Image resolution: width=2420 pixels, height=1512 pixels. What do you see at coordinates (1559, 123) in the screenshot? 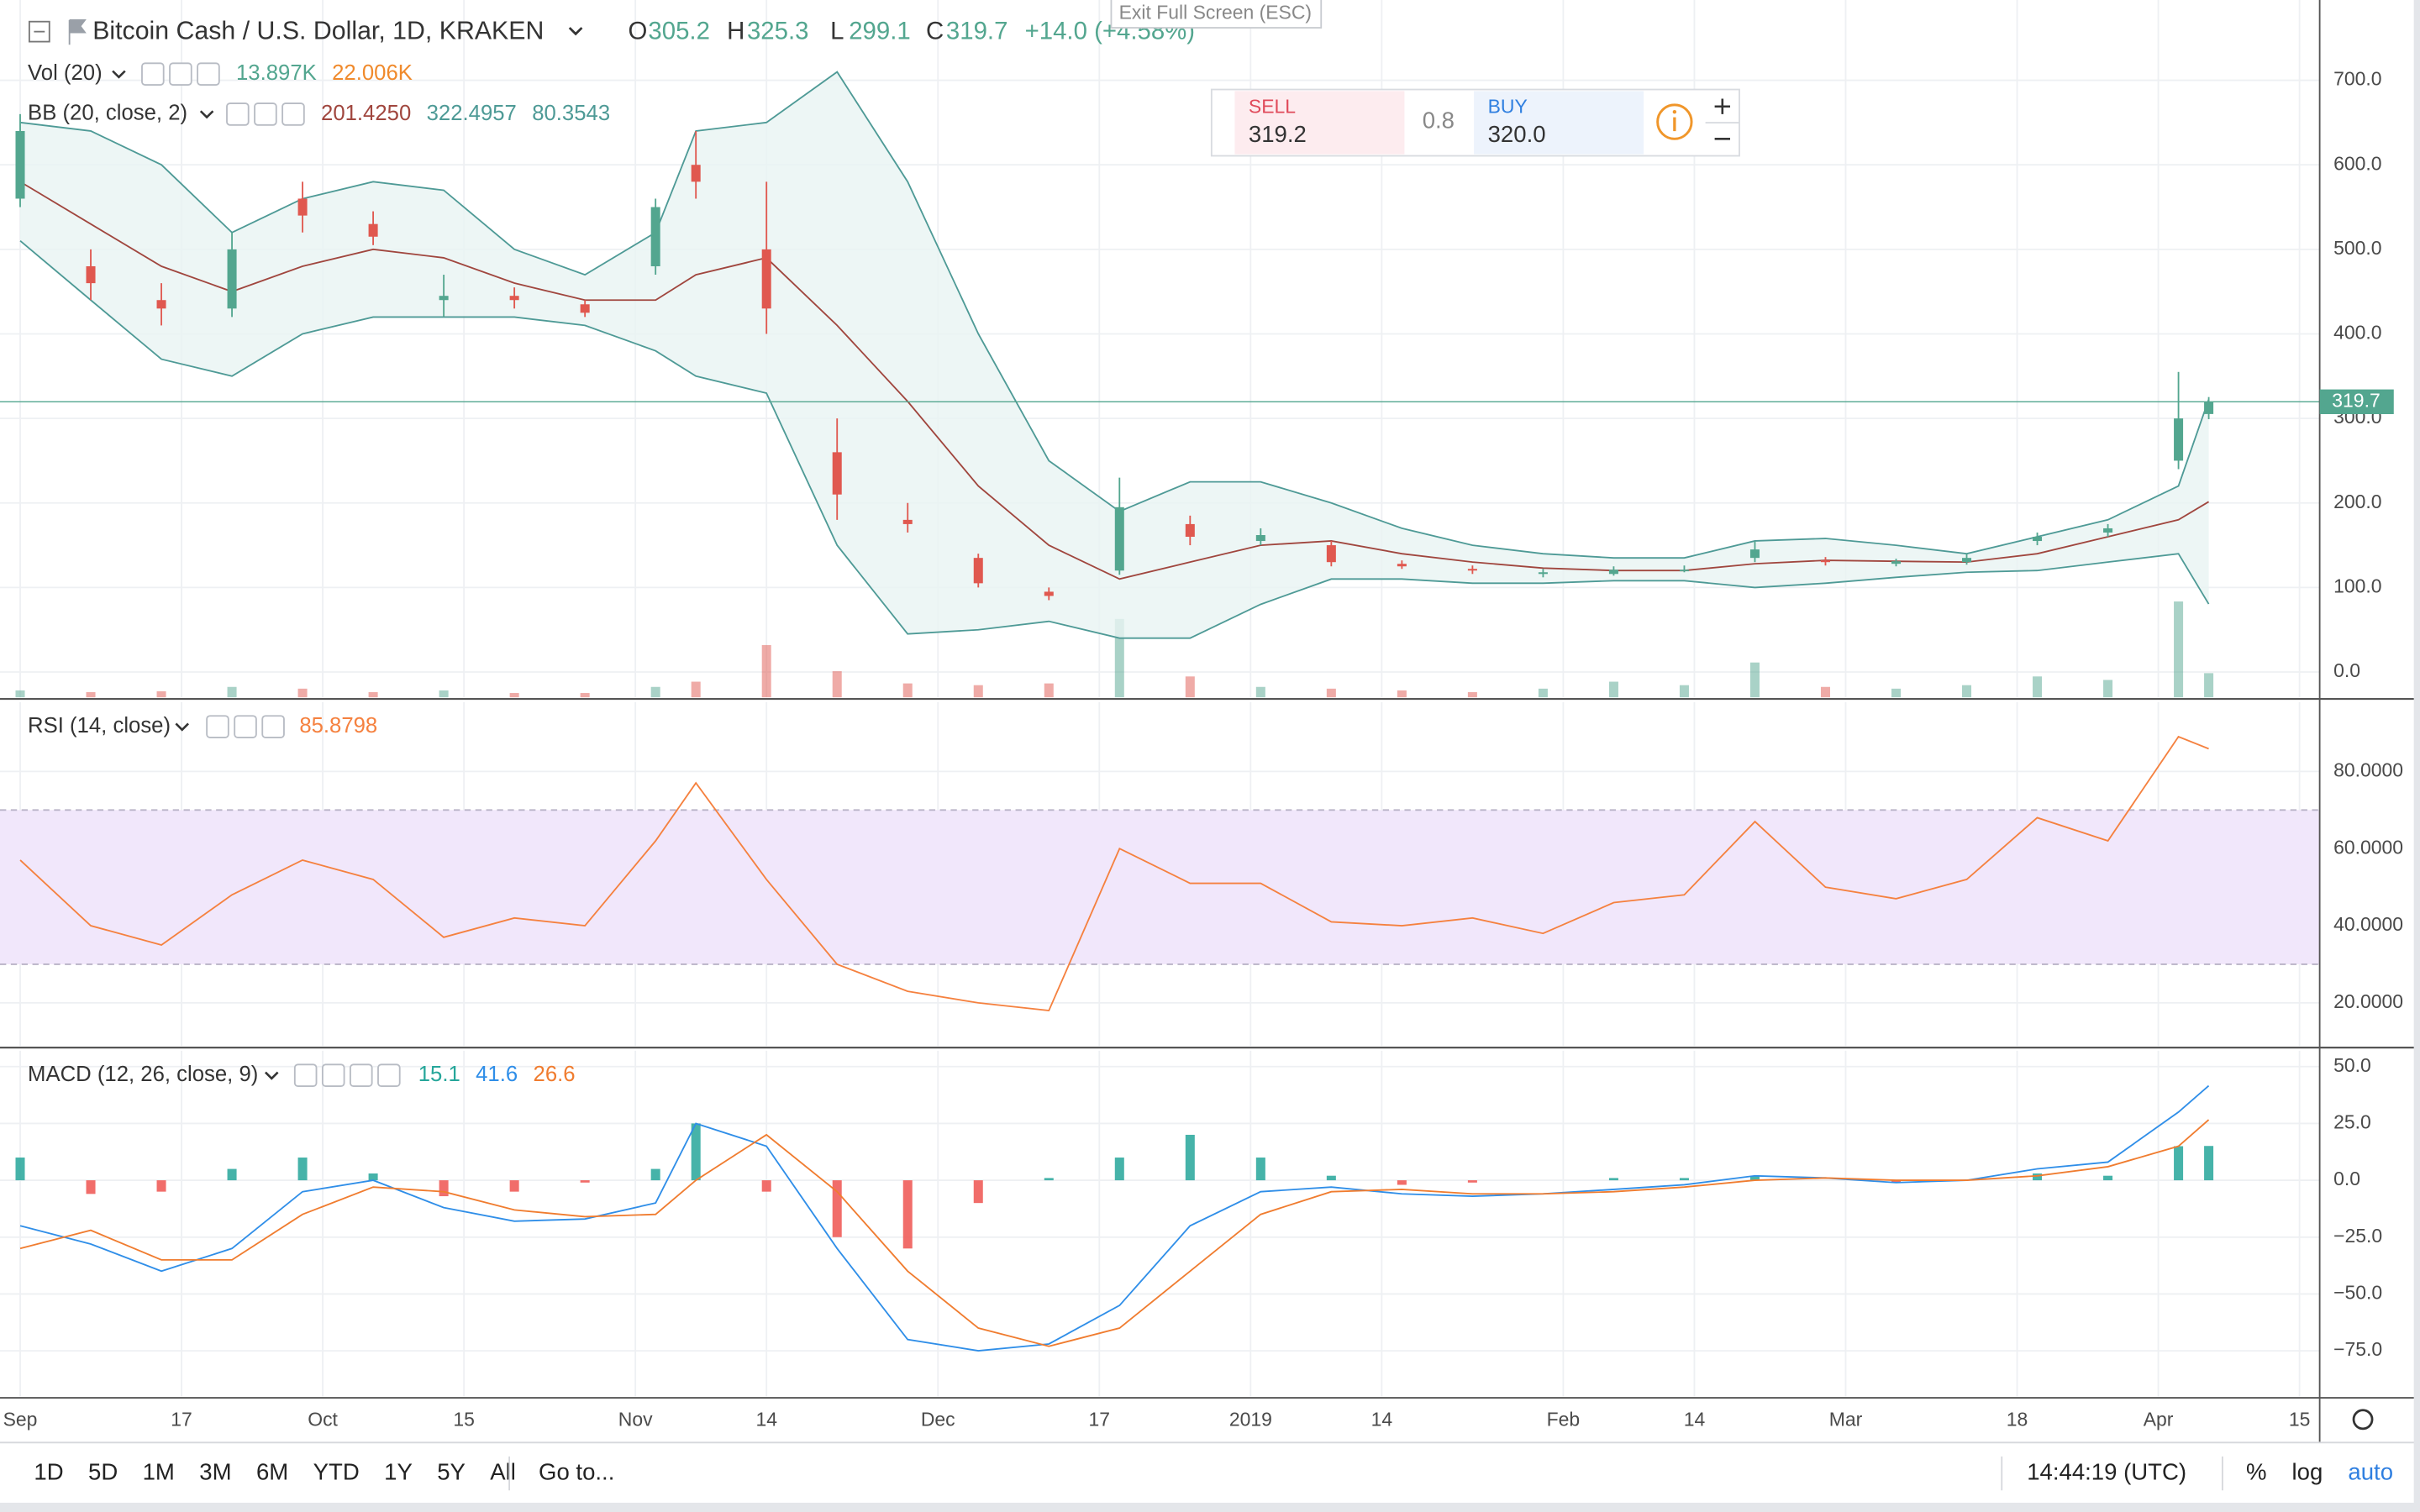
I see `buy-button` at bounding box center [1559, 123].